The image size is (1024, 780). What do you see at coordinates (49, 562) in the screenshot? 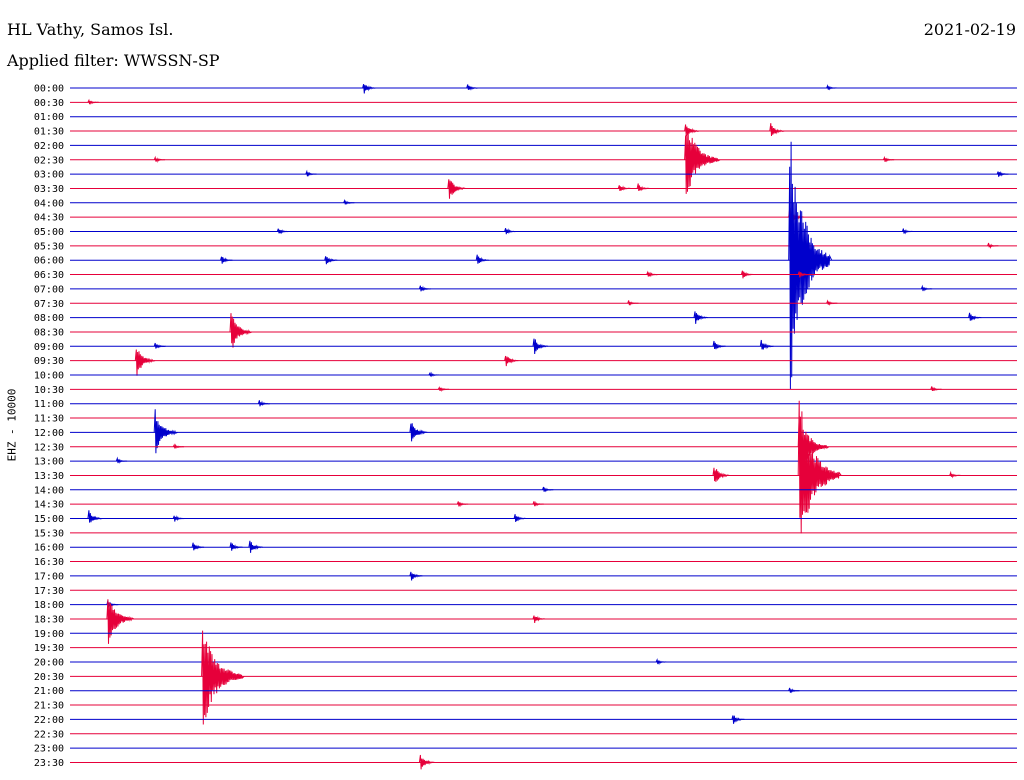
I see `row-time-label: 16:30` at bounding box center [49, 562].